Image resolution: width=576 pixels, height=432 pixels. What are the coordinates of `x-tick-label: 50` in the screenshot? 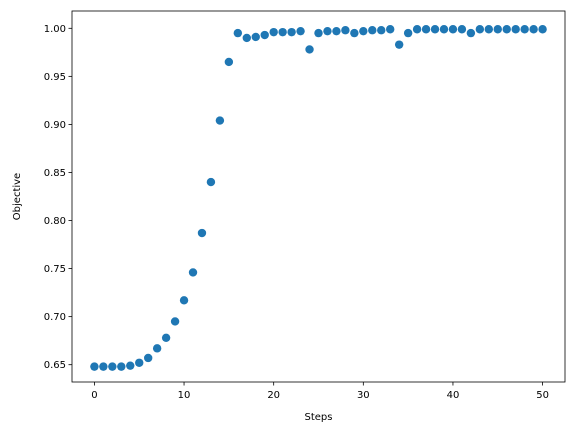 It's located at (542, 395).